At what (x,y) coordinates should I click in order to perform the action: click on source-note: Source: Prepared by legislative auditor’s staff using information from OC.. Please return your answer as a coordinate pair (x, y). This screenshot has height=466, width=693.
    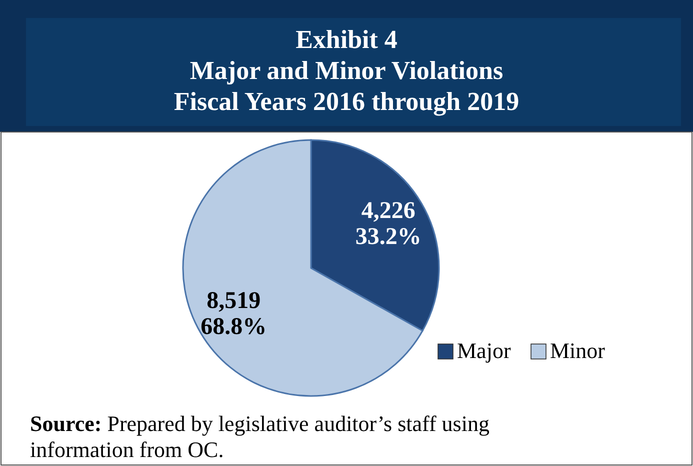
    Looking at the image, I should click on (260, 436).